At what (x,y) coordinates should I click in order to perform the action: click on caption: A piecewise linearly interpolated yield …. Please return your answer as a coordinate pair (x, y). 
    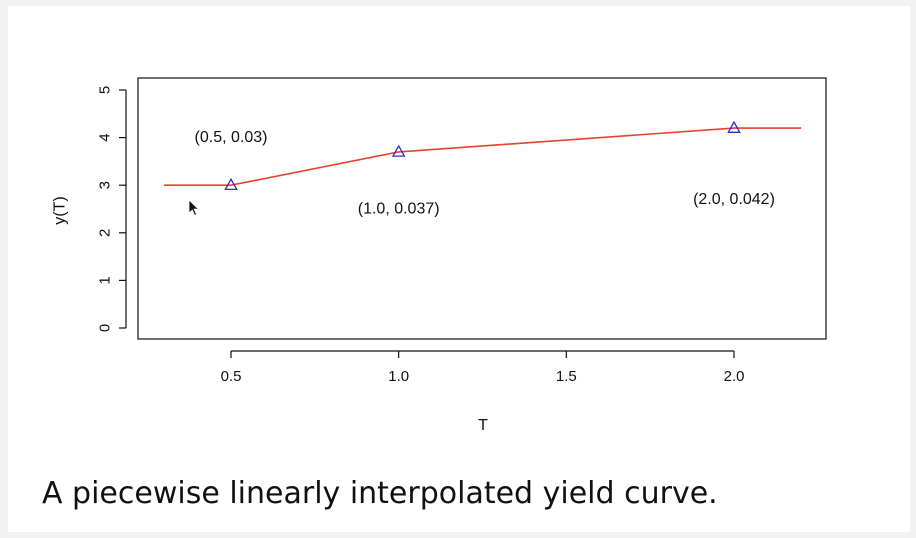
    Looking at the image, I should click on (380, 493).